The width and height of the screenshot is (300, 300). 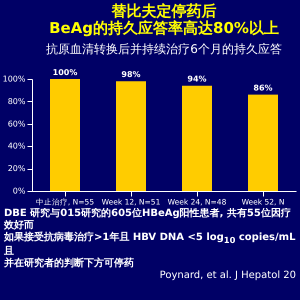 I want to click on y-tick-label: 40%, so click(x=17, y=146).